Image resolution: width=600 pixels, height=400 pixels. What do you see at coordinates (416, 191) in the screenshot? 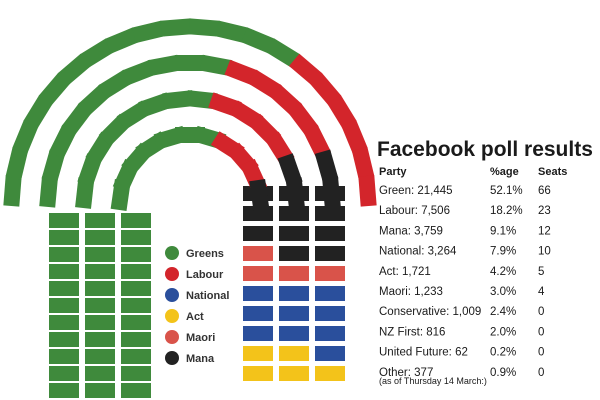
I see `cell-party: Green: 21,445` at bounding box center [416, 191].